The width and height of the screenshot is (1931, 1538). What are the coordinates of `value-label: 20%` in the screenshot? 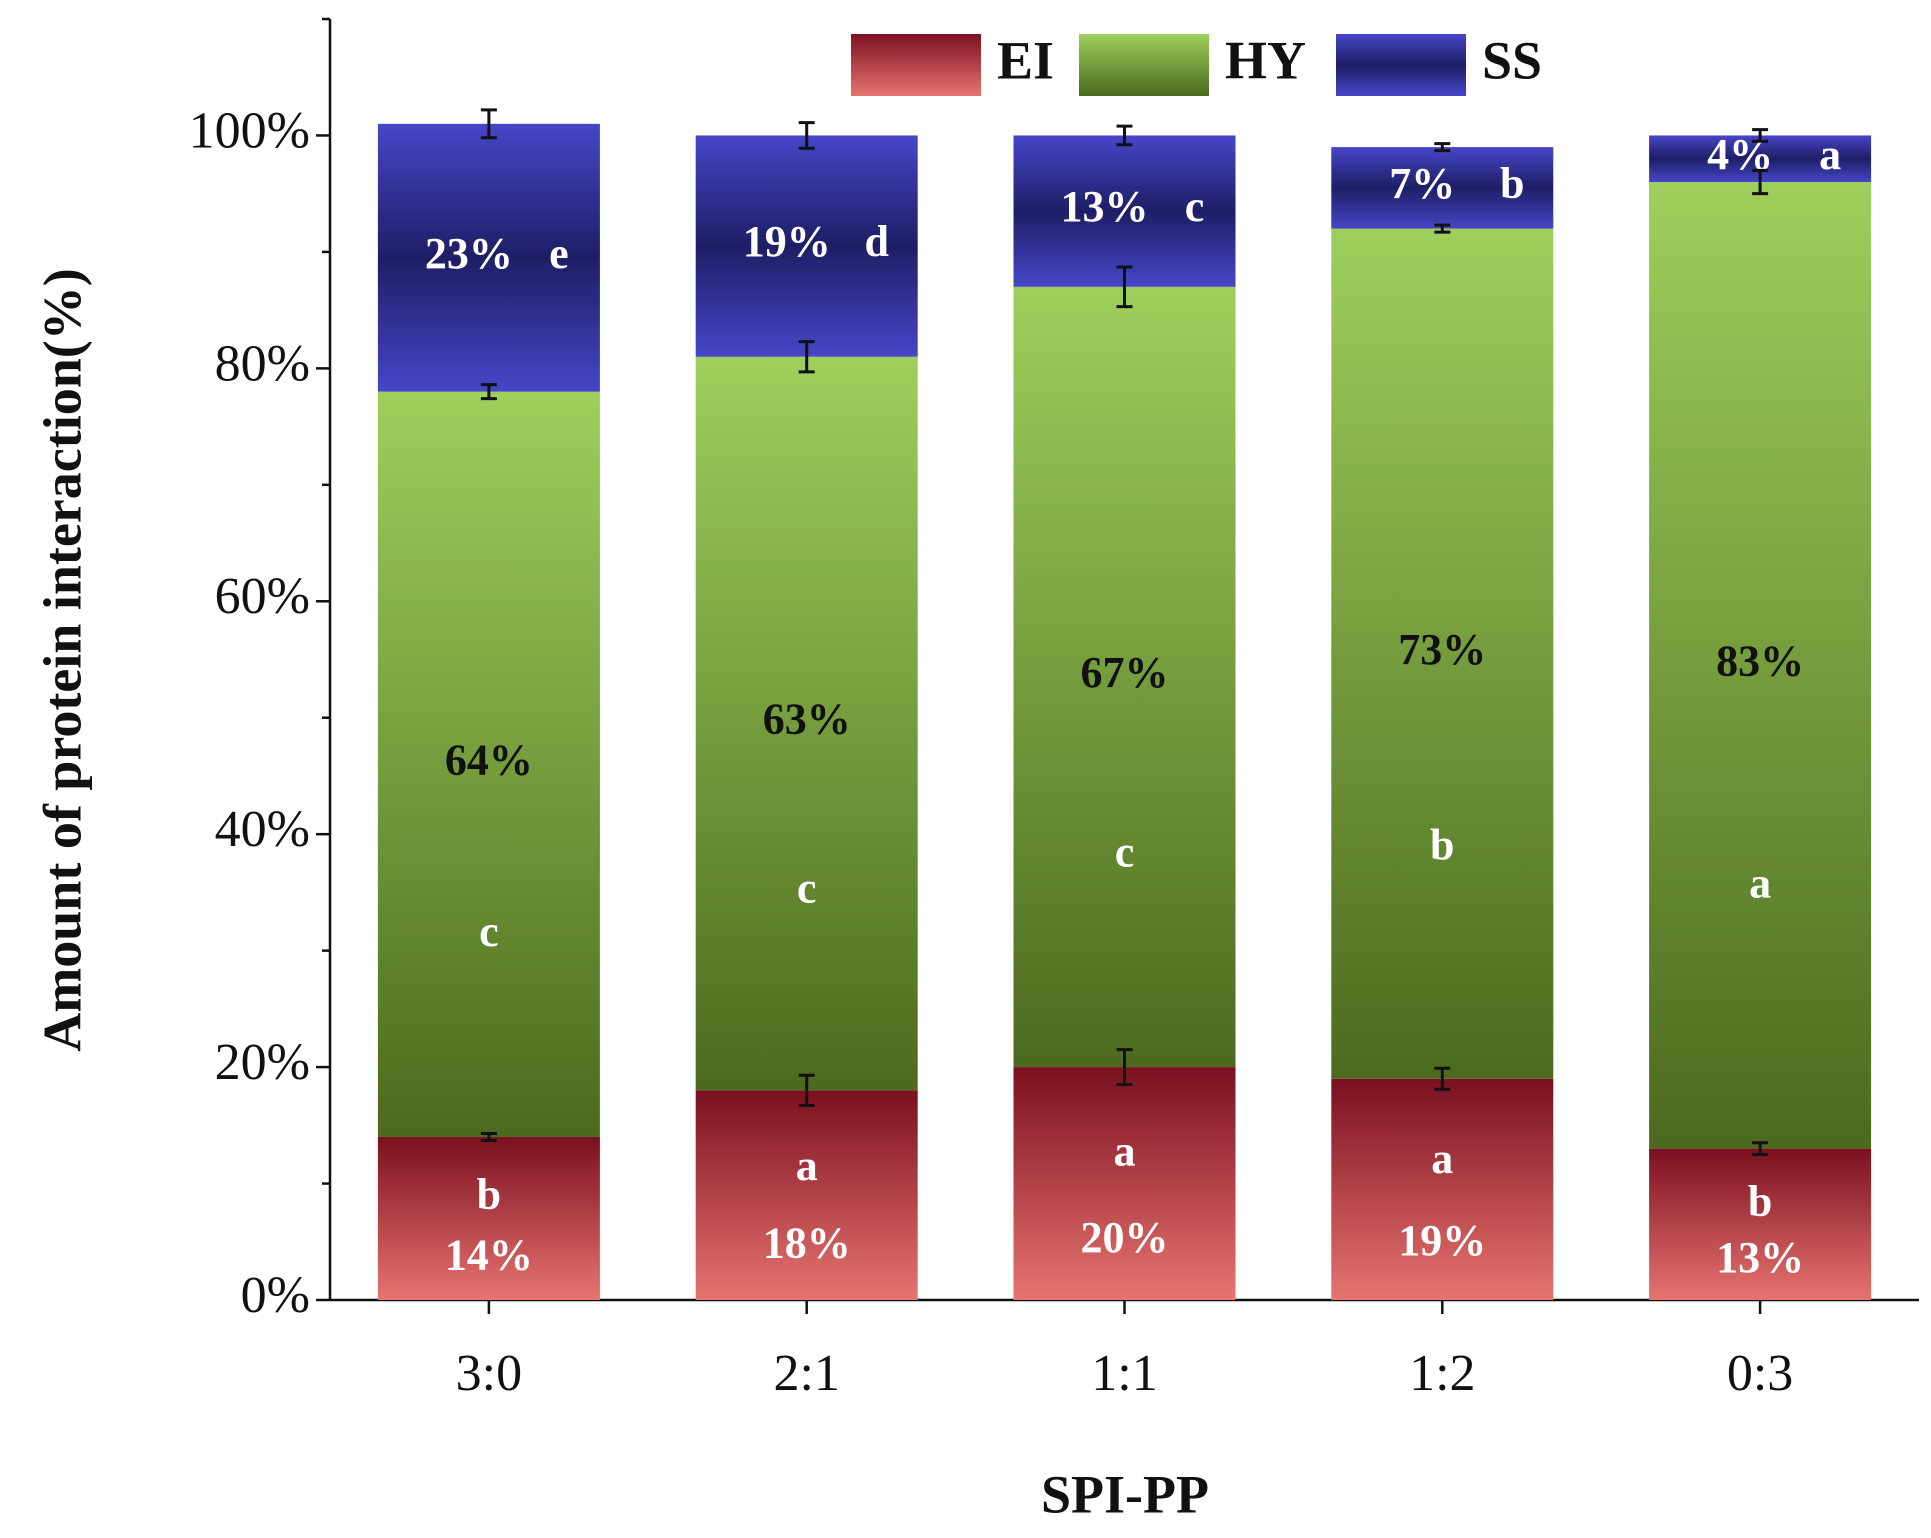 It's located at (1125, 1237).